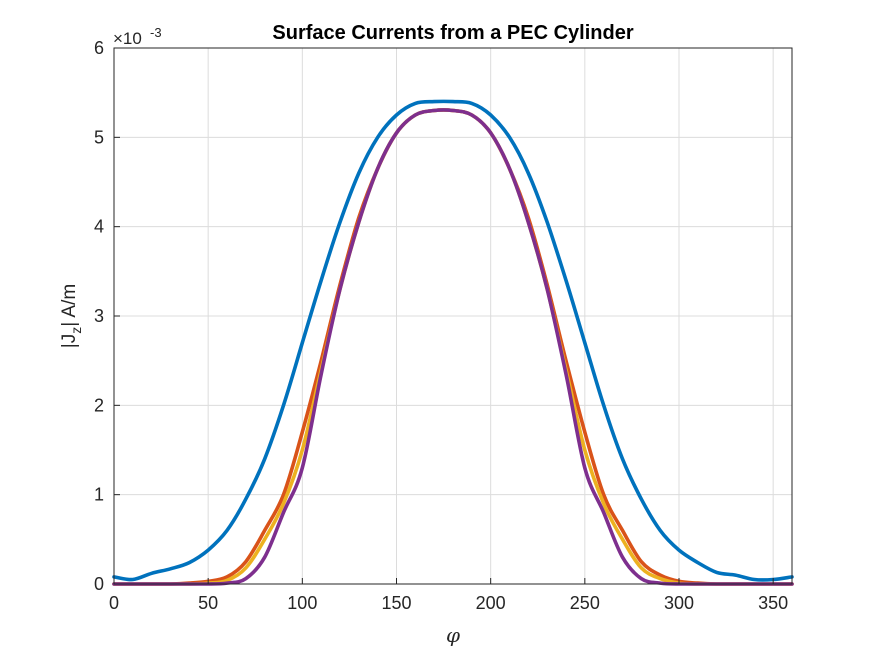  I want to click on chart-title: Surface Currents from a PEC Cylinder, so click(452, 33).